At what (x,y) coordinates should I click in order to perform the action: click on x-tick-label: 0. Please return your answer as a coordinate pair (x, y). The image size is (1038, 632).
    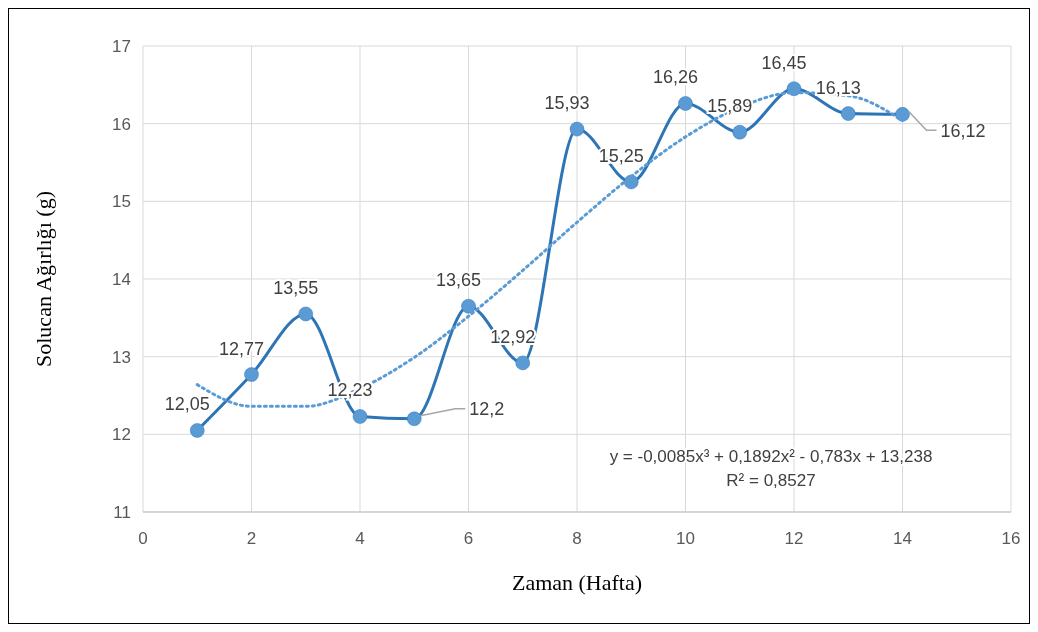
    Looking at the image, I should click on (143, 538).